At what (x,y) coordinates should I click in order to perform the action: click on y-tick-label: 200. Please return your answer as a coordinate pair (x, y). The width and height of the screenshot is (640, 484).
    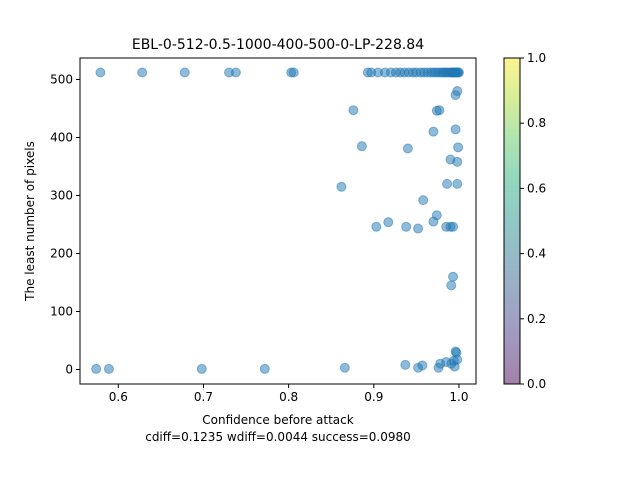
    Looking at the image, I should click on (61, 253).